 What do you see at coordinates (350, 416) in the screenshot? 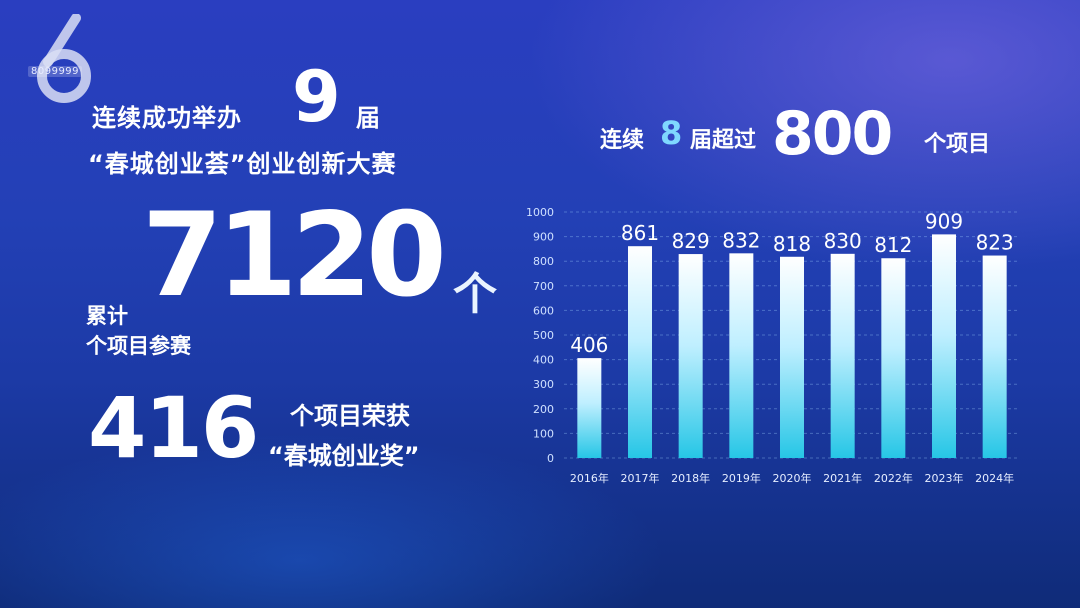
I see `stat-award-label-1: 个项目荣获` at bounding box center [350, 416].